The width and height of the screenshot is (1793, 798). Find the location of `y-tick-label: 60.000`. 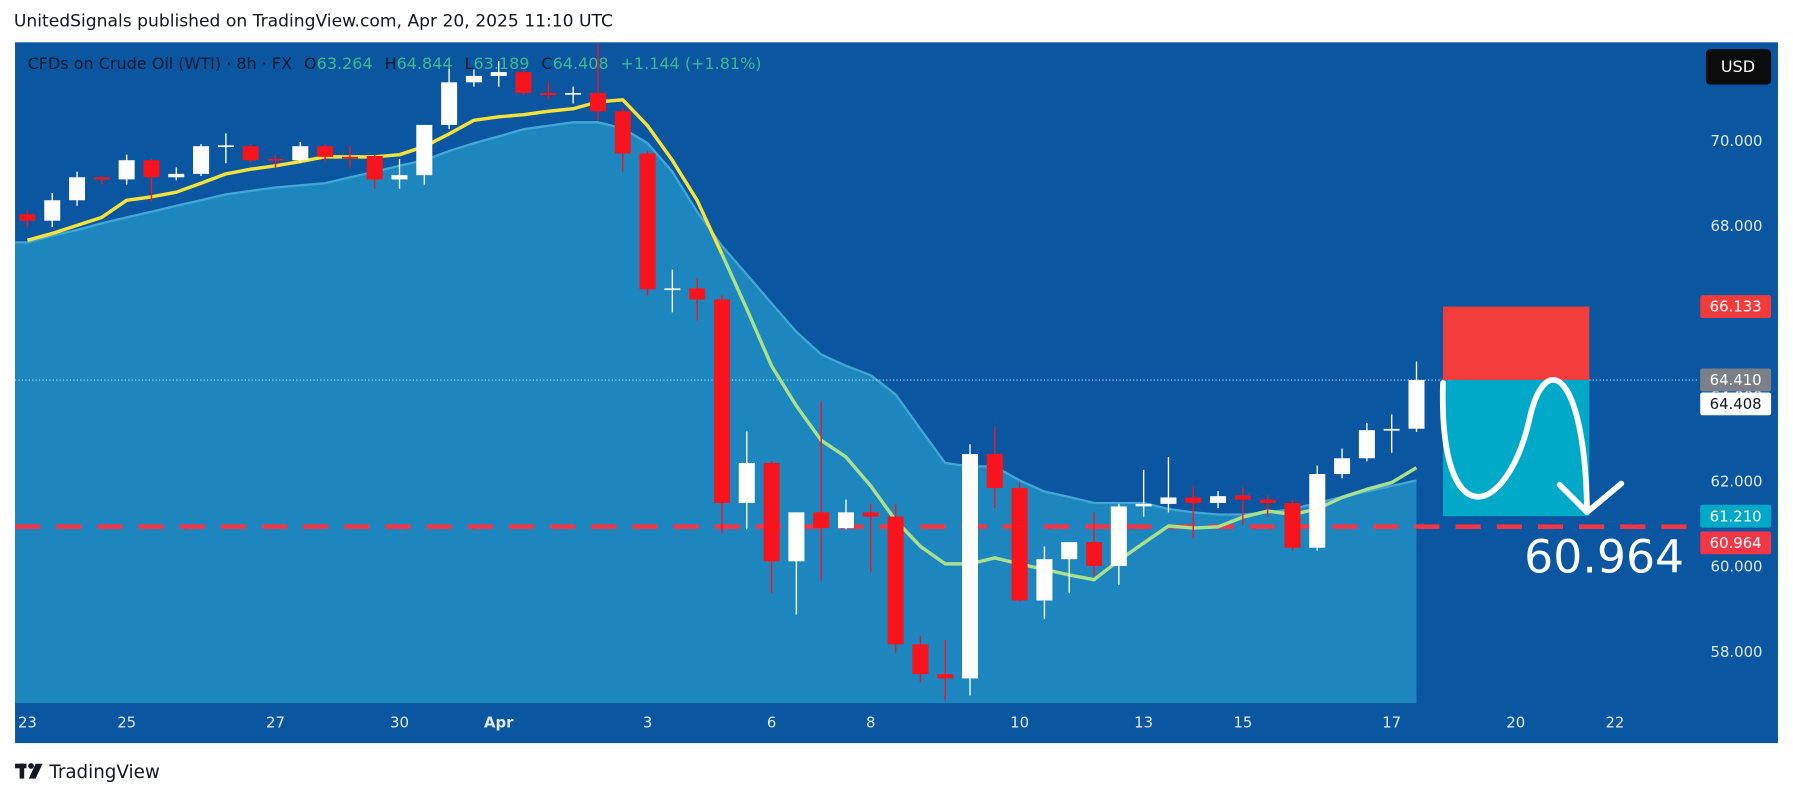

y-tick-label: 60.000 is located at coordinates (1737, 567).